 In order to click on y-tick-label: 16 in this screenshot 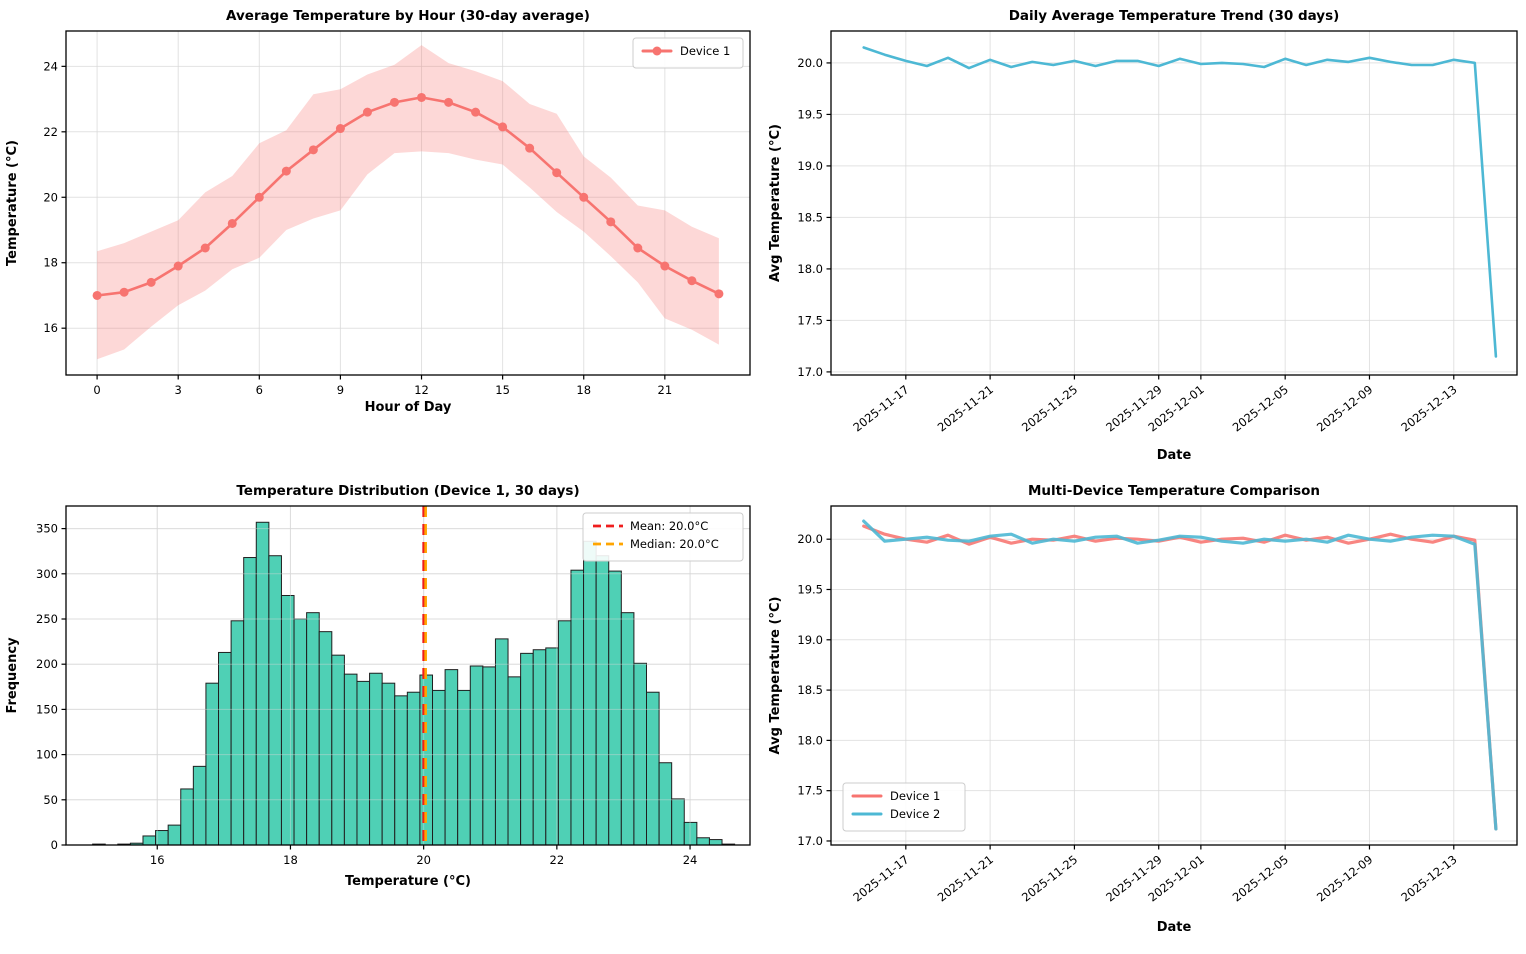, I will do `click(50, 328)`.